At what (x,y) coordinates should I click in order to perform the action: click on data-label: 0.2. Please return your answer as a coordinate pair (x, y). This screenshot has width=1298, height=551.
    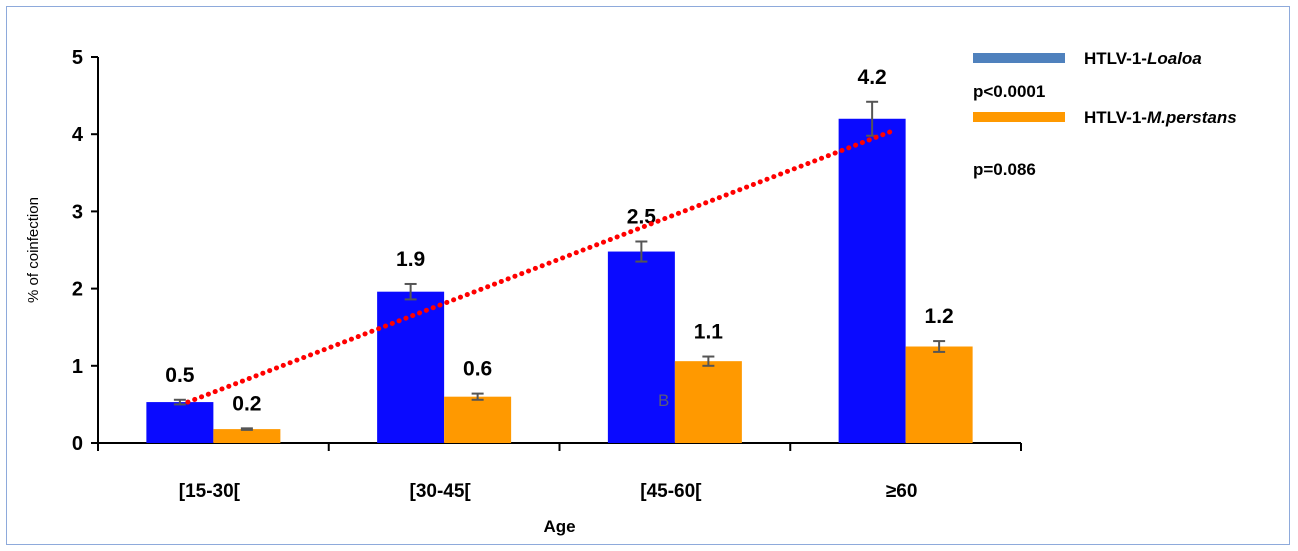
    Looking at the image, I should click on (246, 403).